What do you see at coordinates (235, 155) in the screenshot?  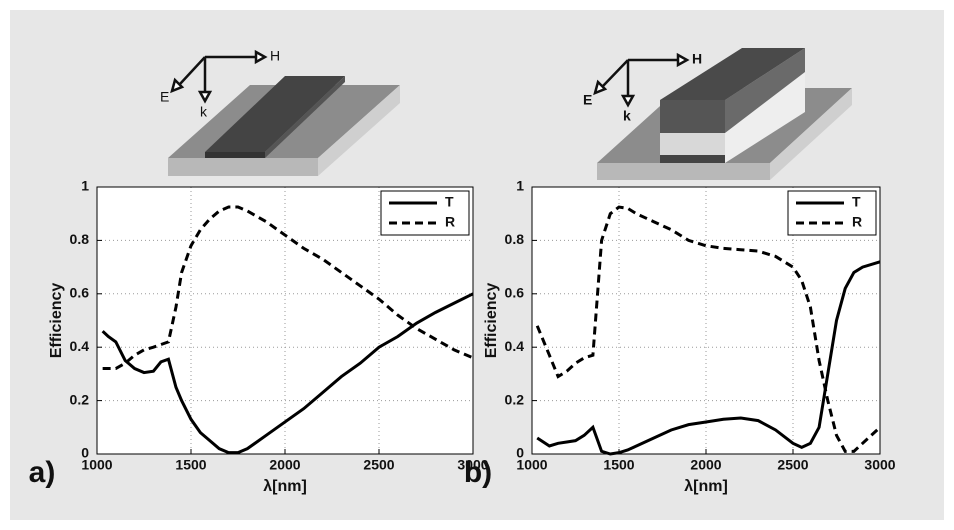 I see `strip-front` at bounding box center [235, 155].